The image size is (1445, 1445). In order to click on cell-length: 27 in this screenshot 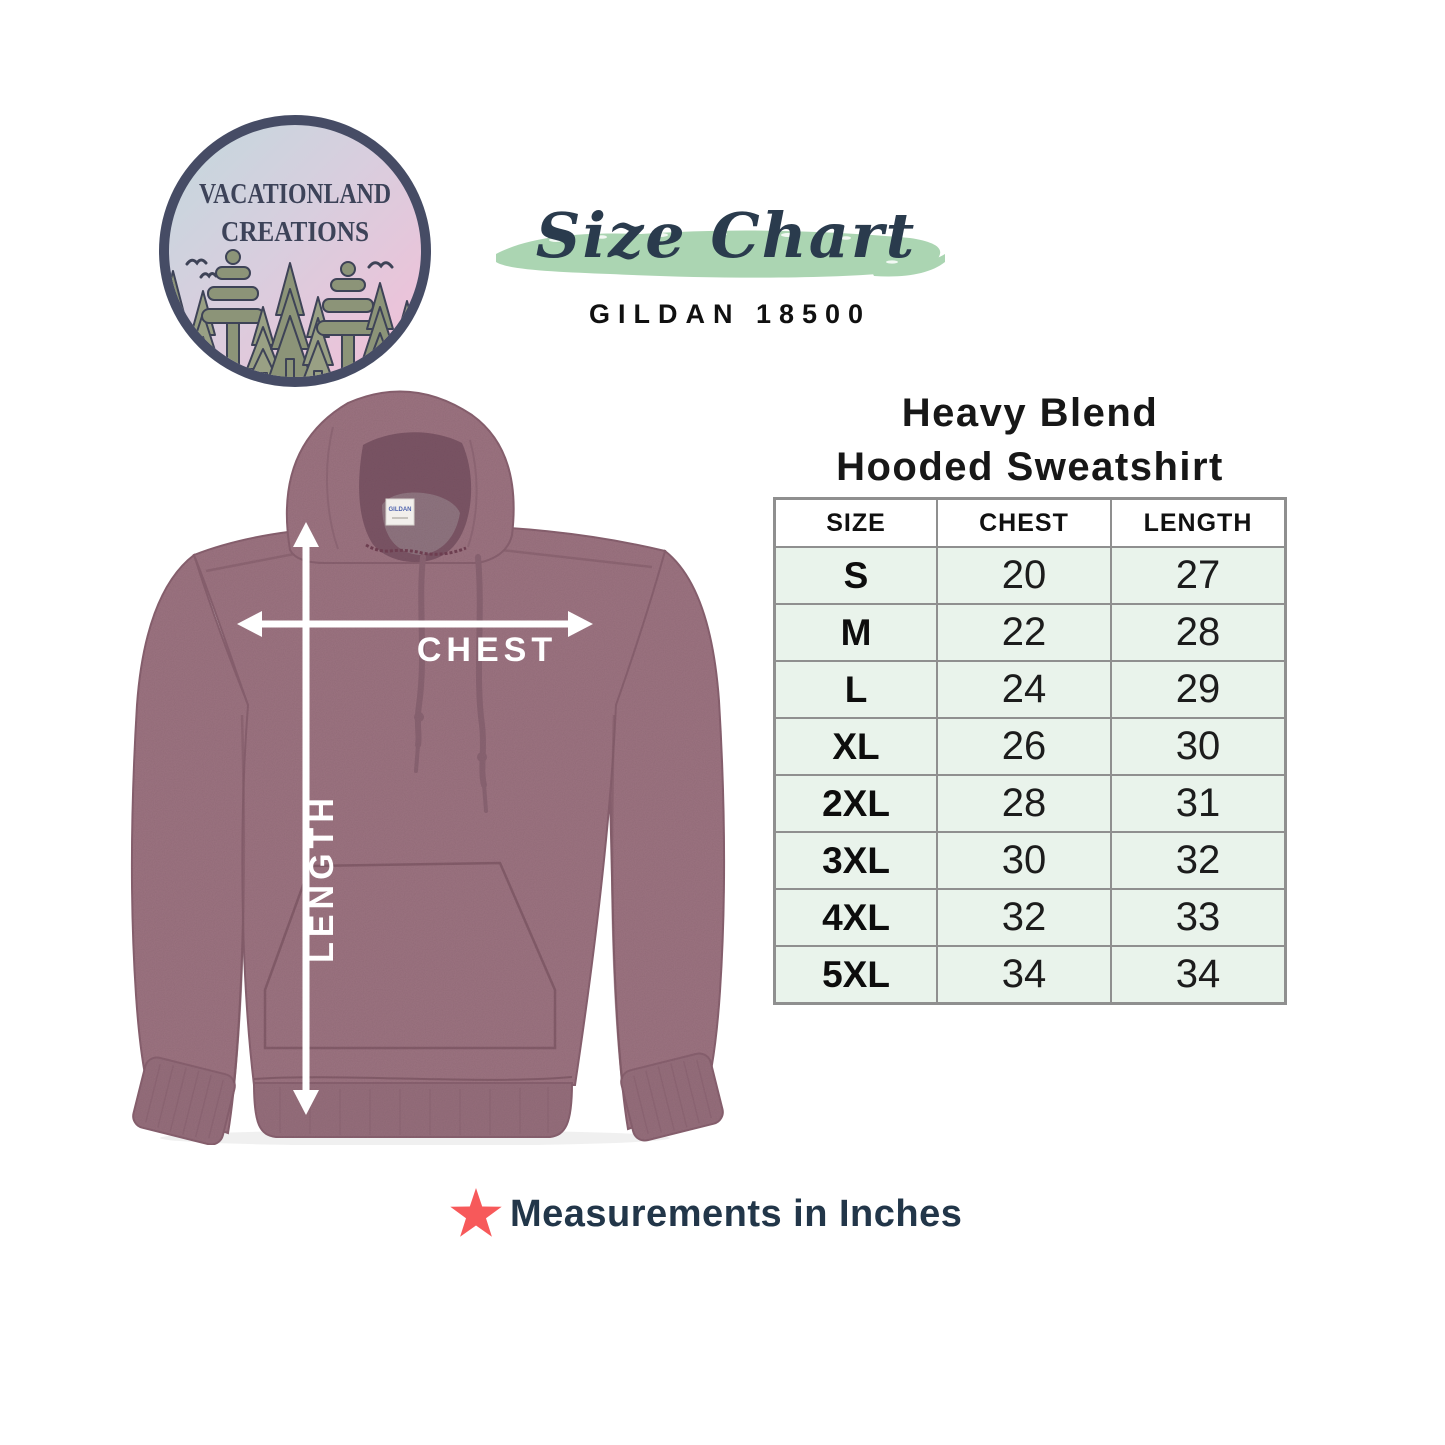, I will do `click(1198, 575)`.